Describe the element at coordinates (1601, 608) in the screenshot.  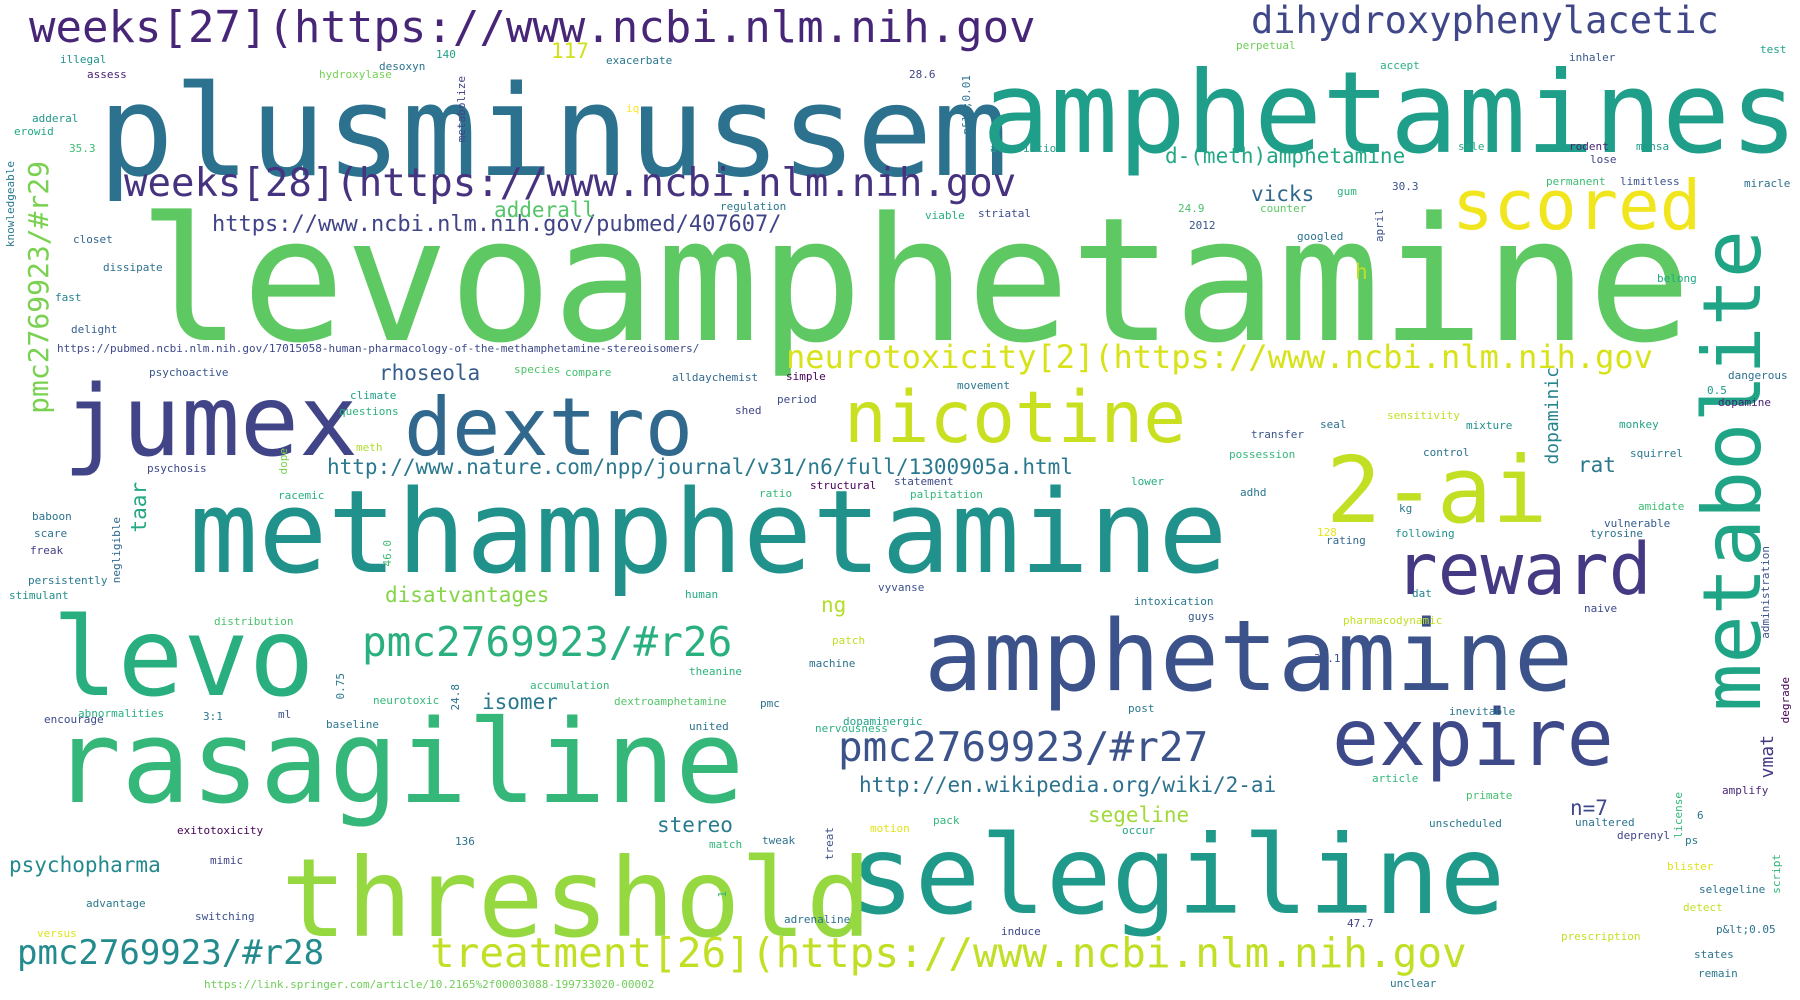
I see `word-naive: naive` at that location.